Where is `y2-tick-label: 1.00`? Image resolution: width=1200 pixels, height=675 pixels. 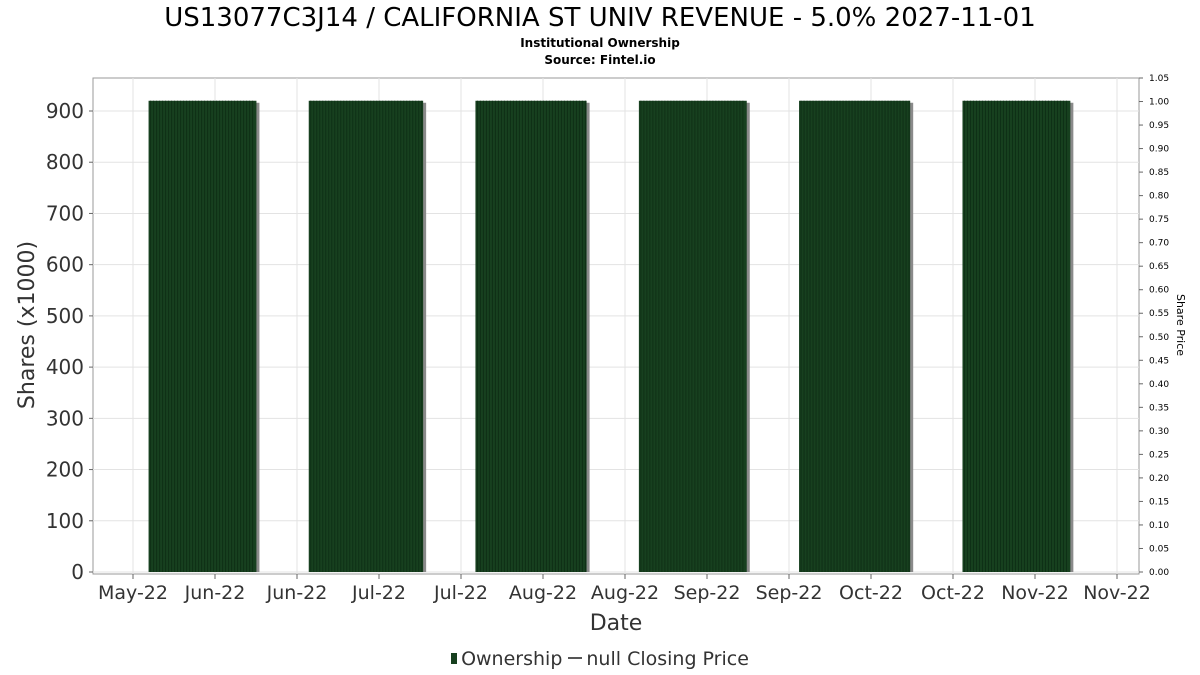 y2-tick-label: 1.00 is located at coordinates (1159, 103).